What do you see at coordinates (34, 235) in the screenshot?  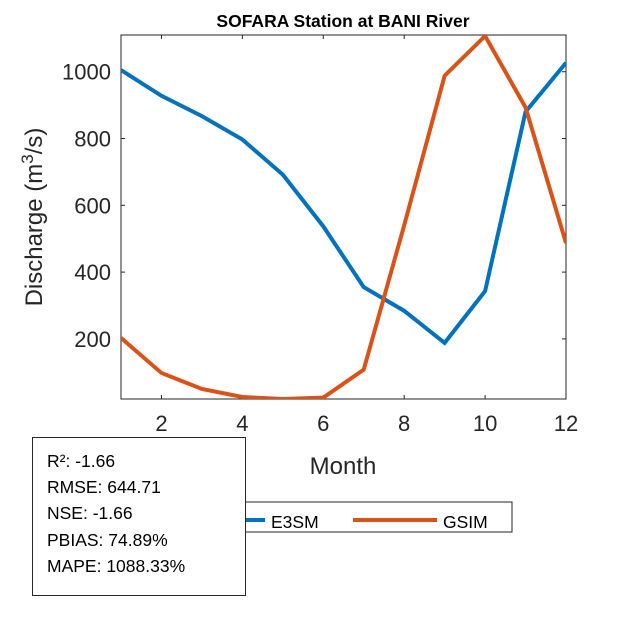 I see `y-axis-label-main: Discharge (m` at bounding box center [34, 235].